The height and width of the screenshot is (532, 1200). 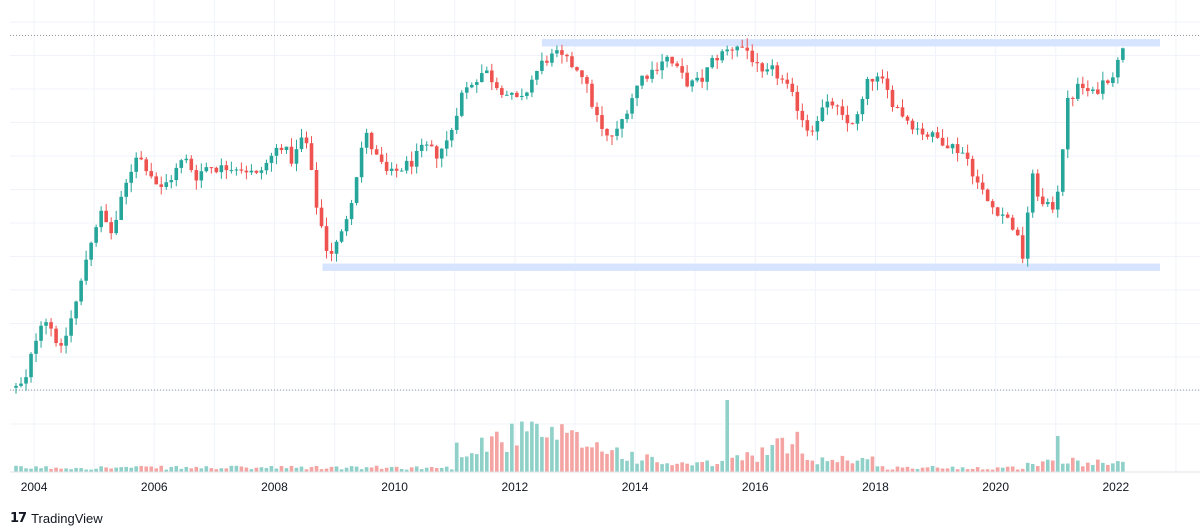 I want to click on x-tick-label: 2006, so click(x=154, y=487).